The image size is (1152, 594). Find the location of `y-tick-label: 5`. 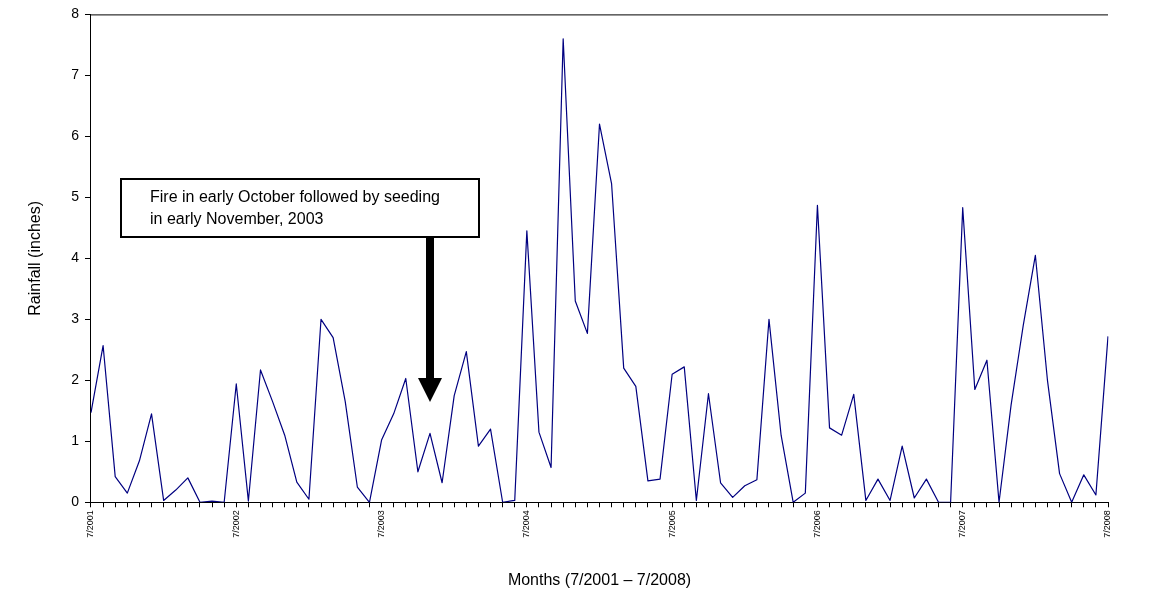

y-tick-label: 5 is located at coordinates (75, 196).